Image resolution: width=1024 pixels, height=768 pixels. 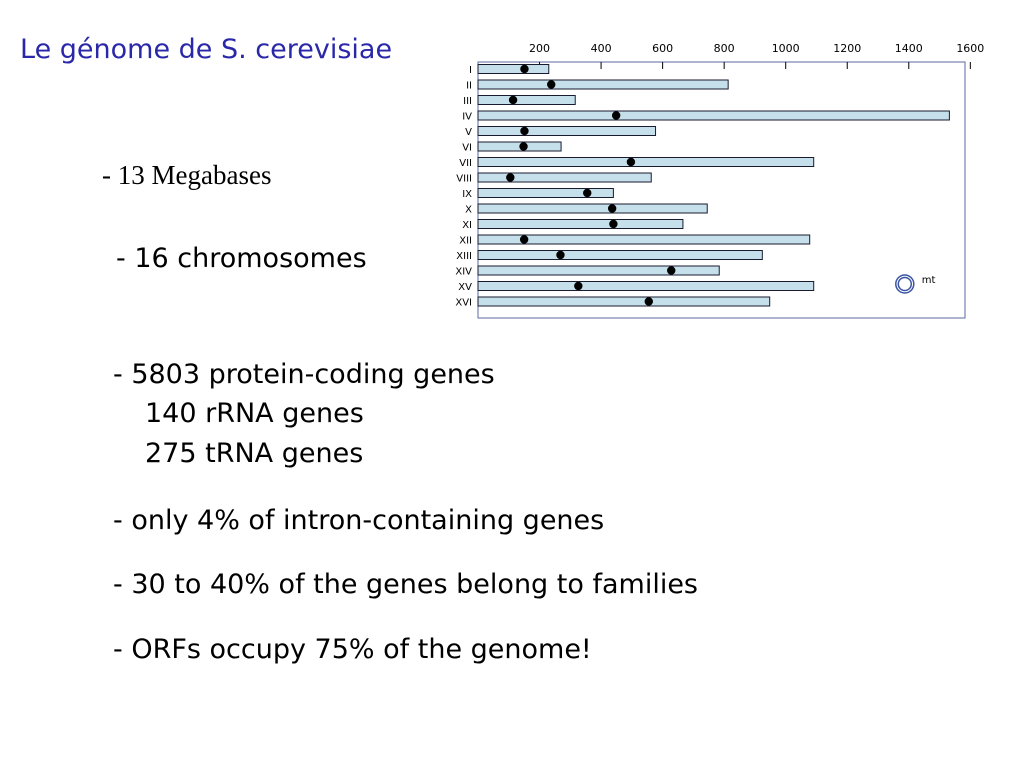 I want to click on x-tick-label: 1000, so click(x=786, y=48).